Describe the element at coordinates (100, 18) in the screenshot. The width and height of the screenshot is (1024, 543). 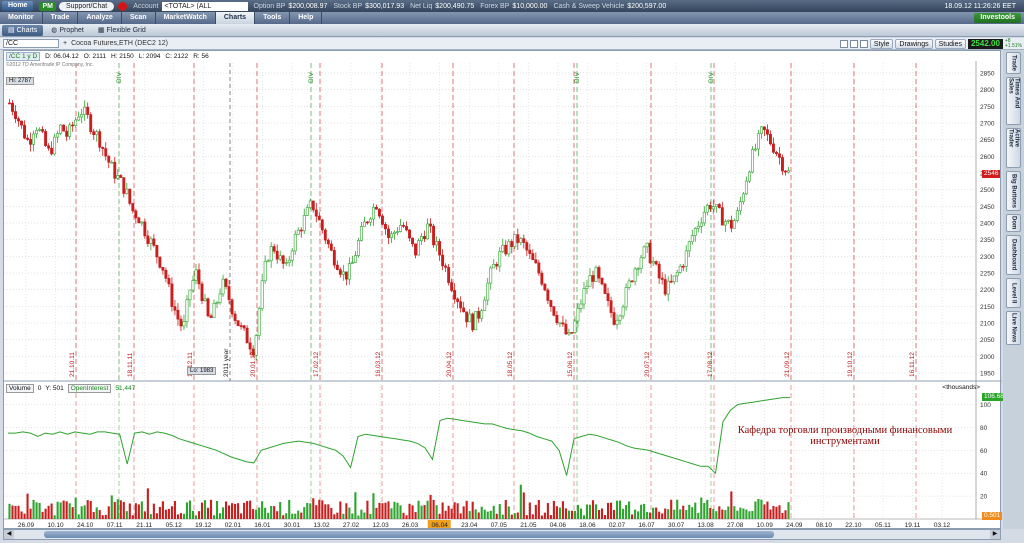
I see `tab-analyze: Analyze` at that location.